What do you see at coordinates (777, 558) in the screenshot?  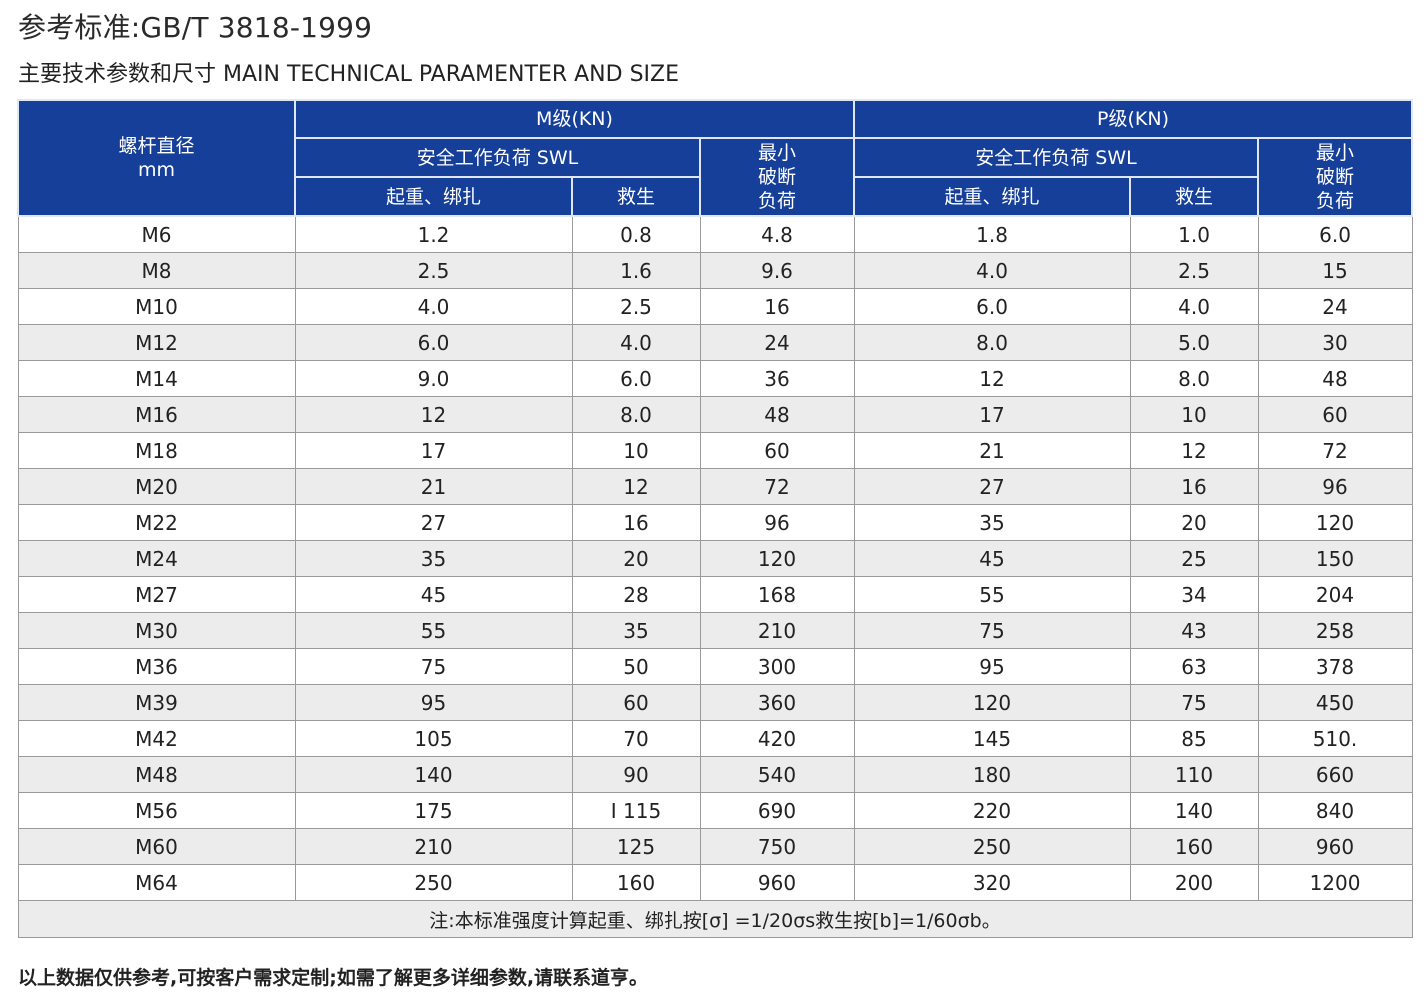 I see `cell-m-min-break: 120` at bounding box center [777, 558].